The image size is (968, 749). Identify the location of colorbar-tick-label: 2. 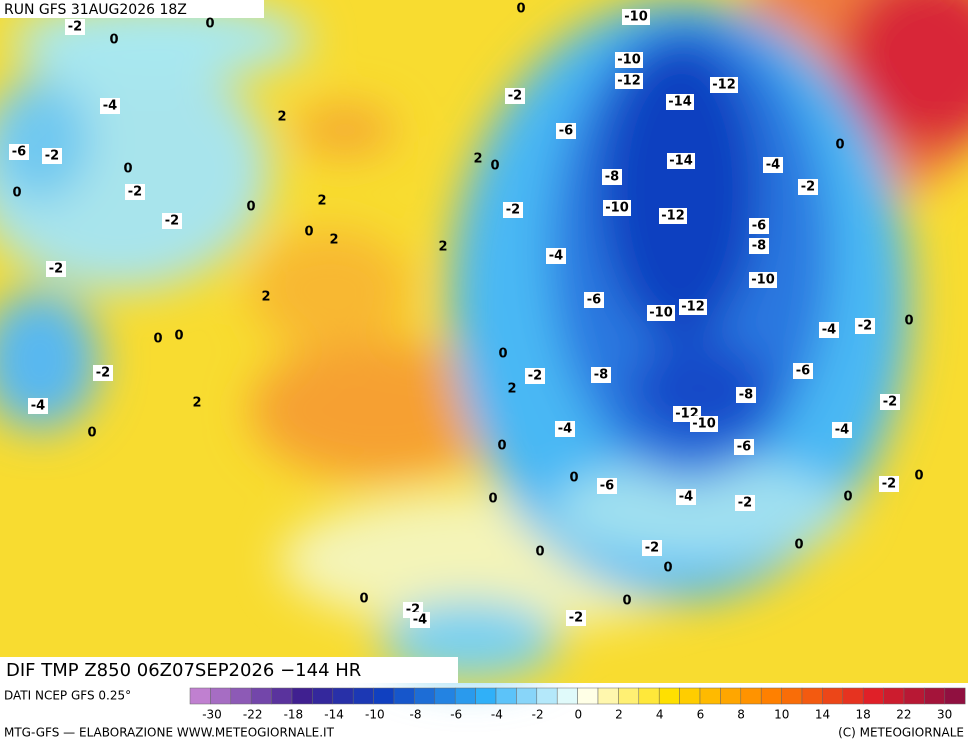
(619, 715).